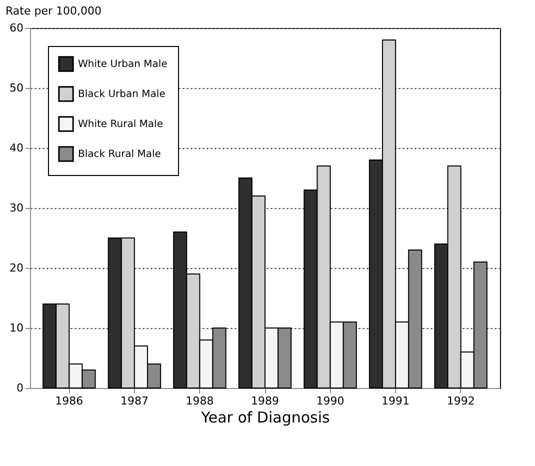 The image size is (535, 466). Describe the element at coordinates (17, 148) in the screenshot. I see `y-tick-label: 40` at that location.